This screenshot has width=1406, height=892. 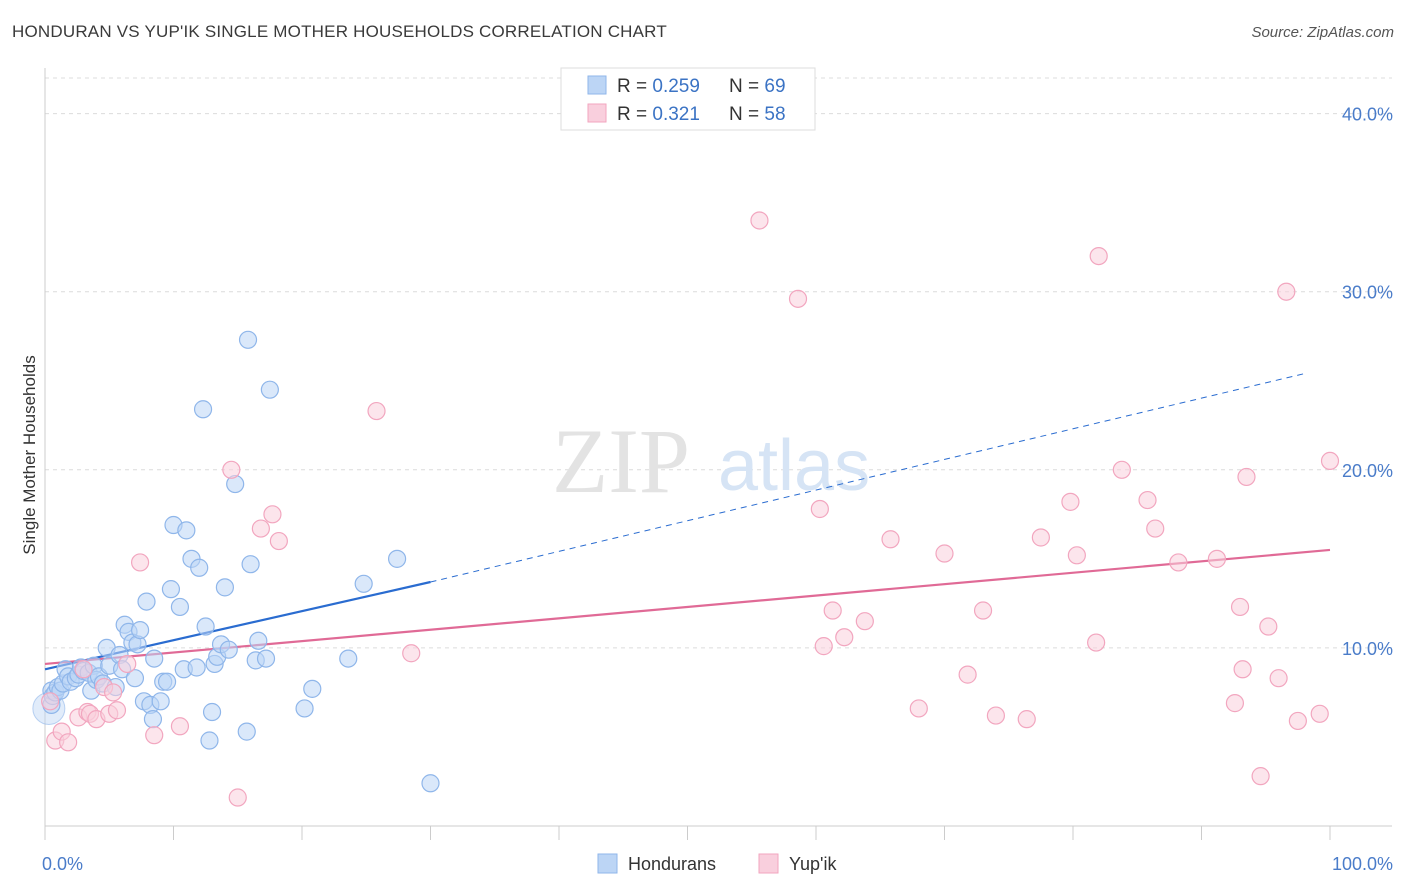 What do you see at coordinates (768, 863) in the screenshot?
I see `bottom-legend-swatch-yupik` at bounding box center [768, 863].